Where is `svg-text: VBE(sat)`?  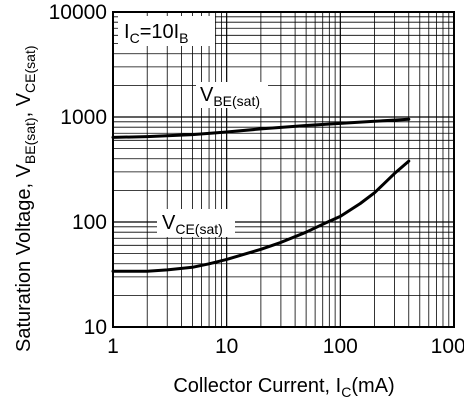 svg-text: VBE(sat) is located at coordinates (230, 96).